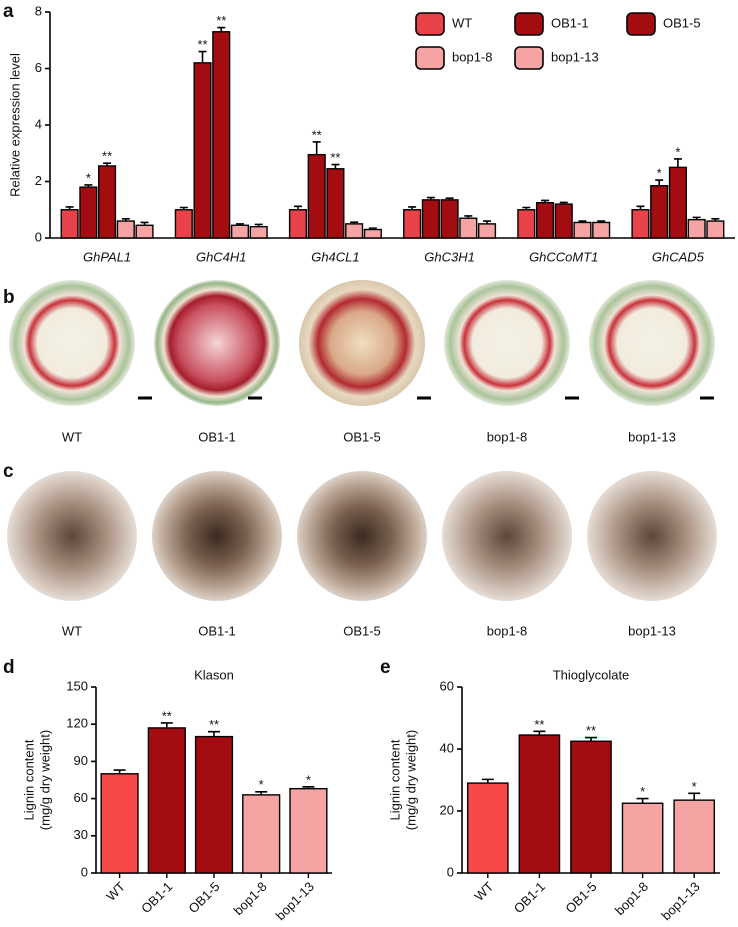 The height and width of the screenshot is (927, 738). What do you see at coordinates (462, 22) in the screenshot?
I see `legend-label: WT` at bounding box center [462, 22].